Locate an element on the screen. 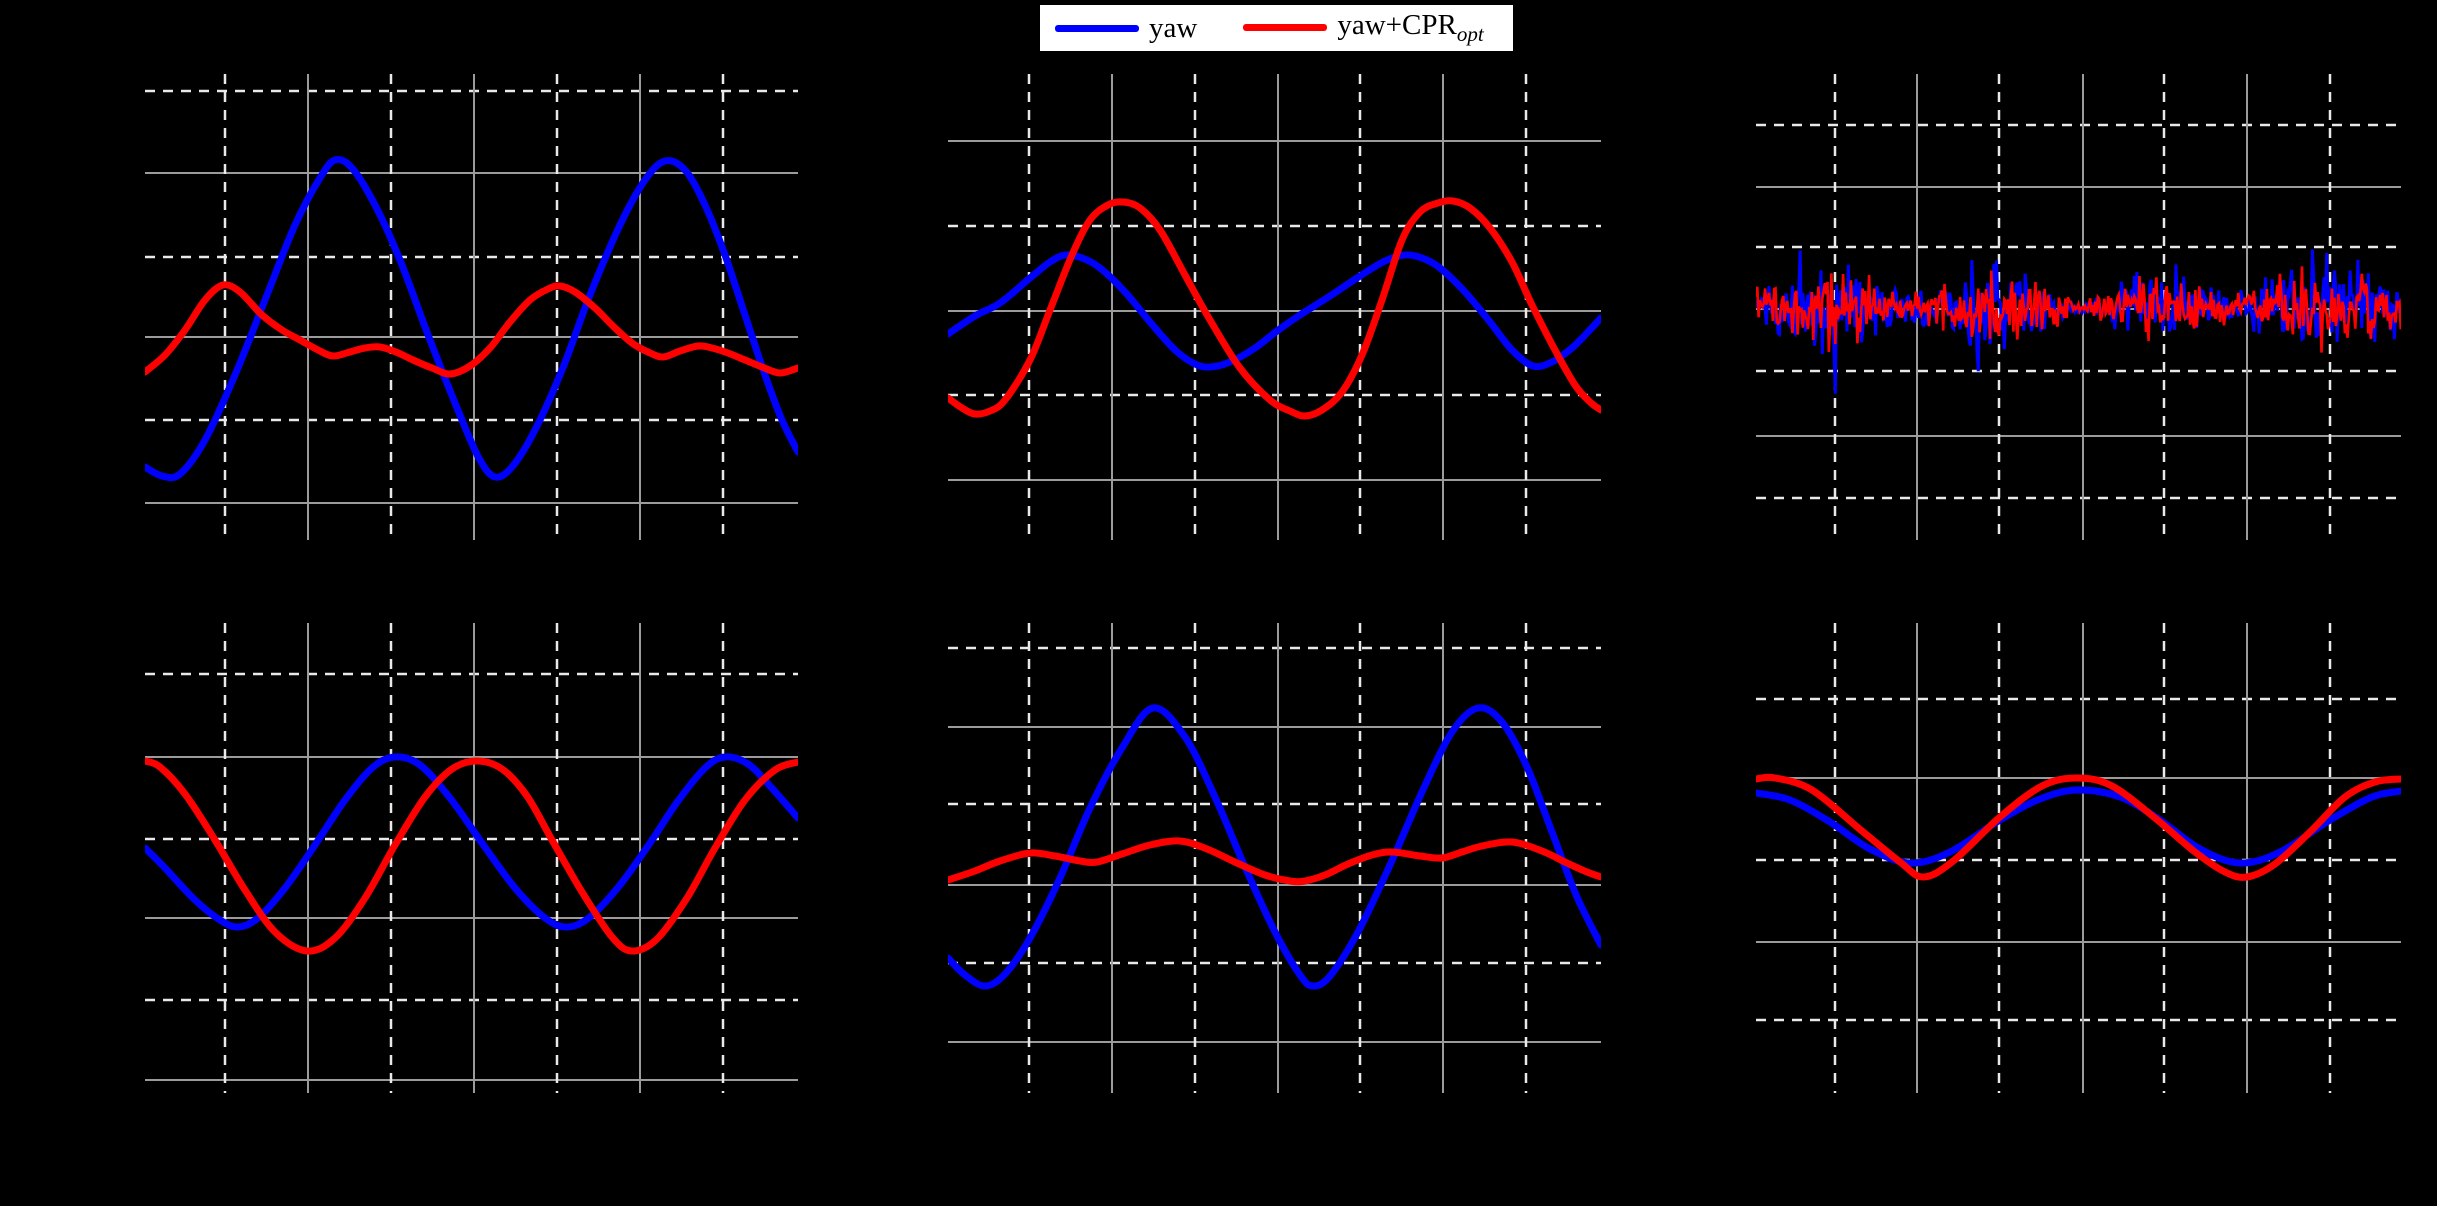  subplot-top-middle is located at coordinates (1274, 307).